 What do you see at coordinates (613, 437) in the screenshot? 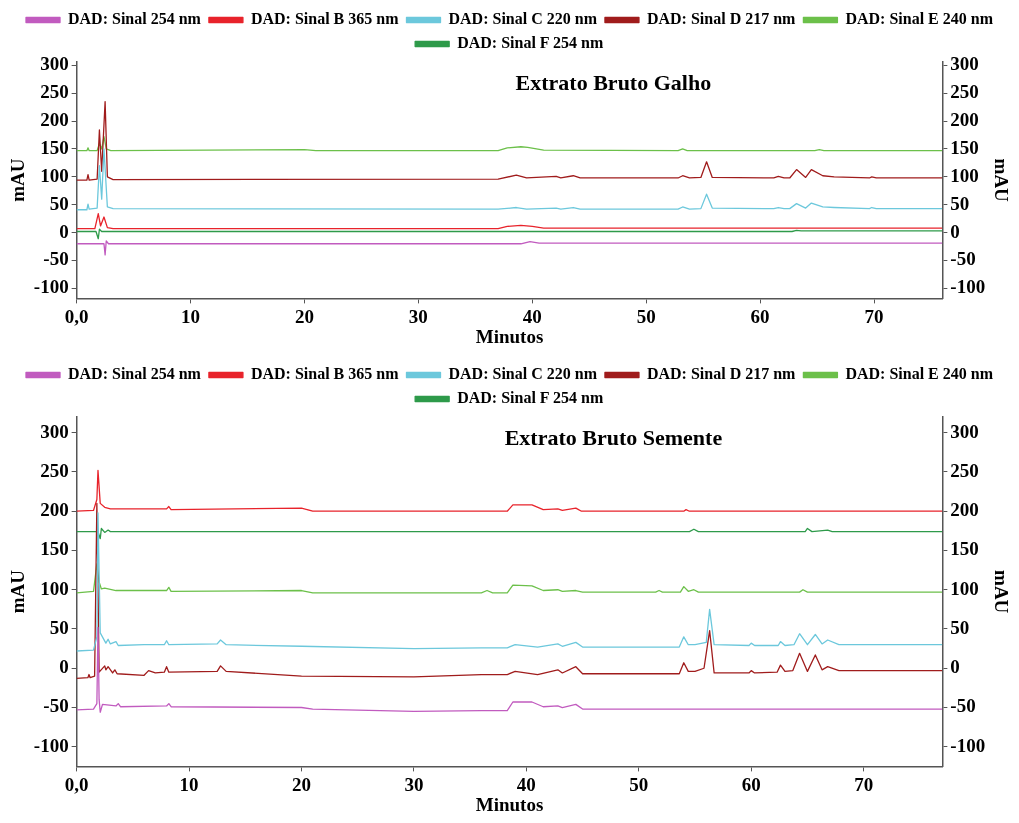
I see `chart-title: Extrato Bruto Semente` at bounding box center [613, 437].